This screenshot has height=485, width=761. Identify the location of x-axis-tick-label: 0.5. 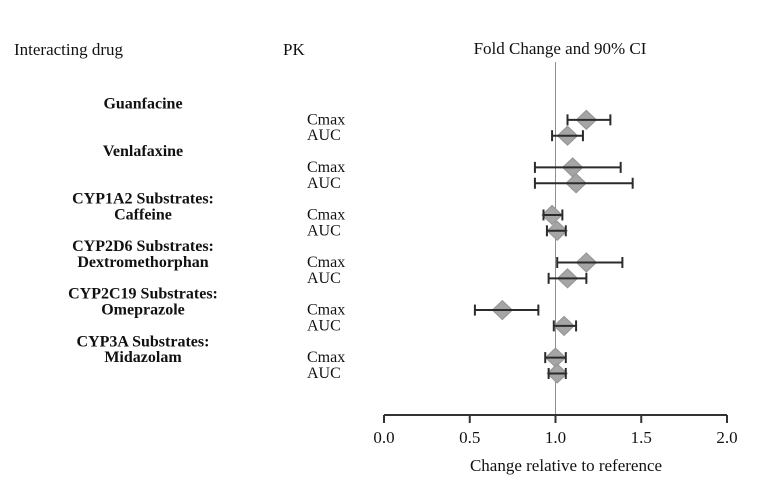
(469, 437).